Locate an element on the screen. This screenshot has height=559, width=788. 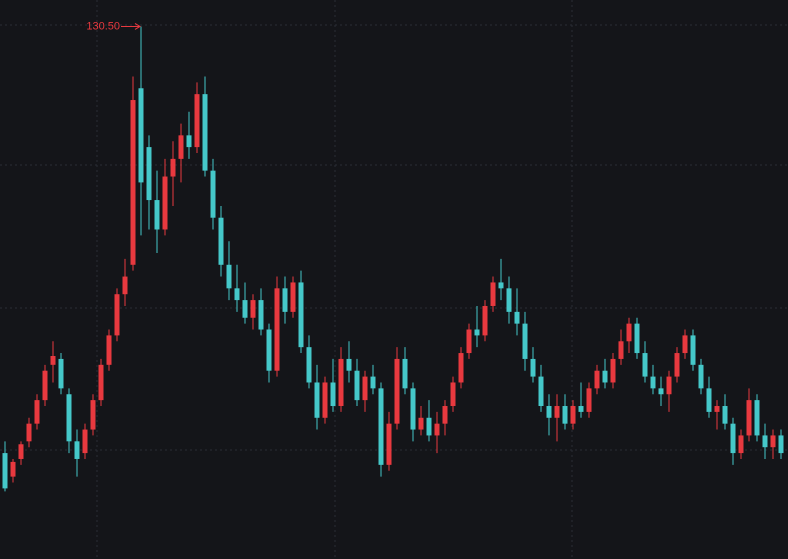
annotation-label: 130.50 is located at coordinates (103, 26).